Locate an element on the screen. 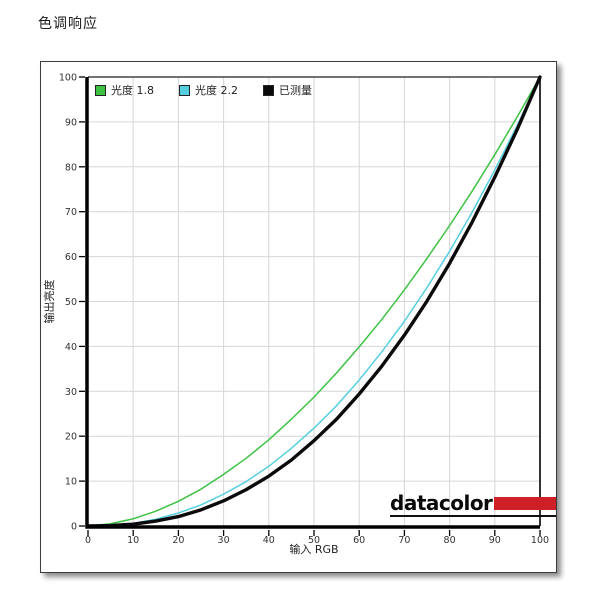 The width and height of the screenshot is (600, 599). legend-item-measured: 已测量 is located at coordinates (287, 90).